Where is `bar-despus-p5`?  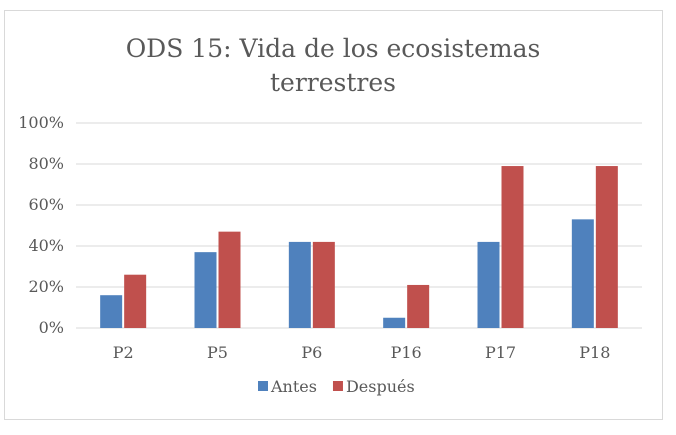 bar-despus-p5 is located at coordinates (229, 279).